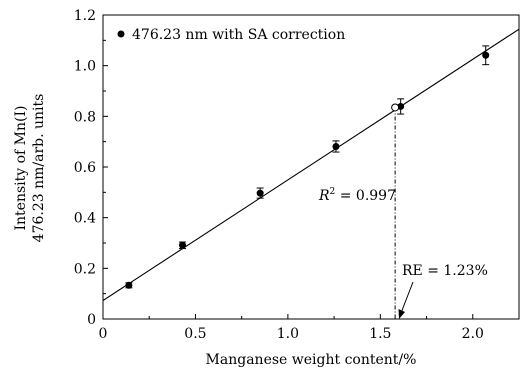 The height and width of the screenshot is (372, 522). Describe the element at coordinates (365, 196) in the screenshot. I see `r2-label-value: = 0.997` at that location.